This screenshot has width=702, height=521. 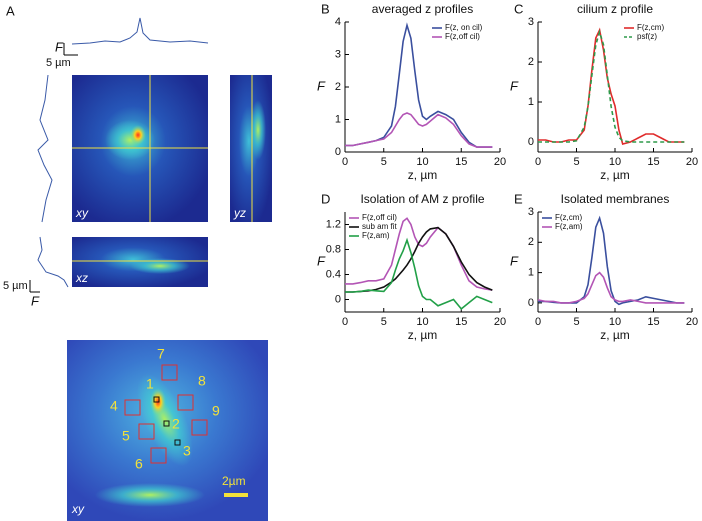 What do you see at coordinates (333, 274) in the screenshot?
I see `y-tick-label: 0.4` at bounding box center [333, 274].